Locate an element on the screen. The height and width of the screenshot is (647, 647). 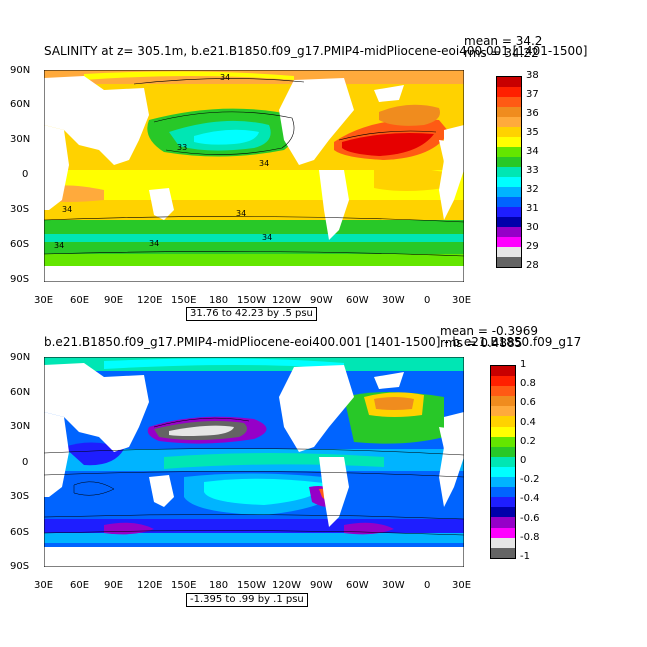
colorbar-label: 0 is located at coordinates (523, 460).